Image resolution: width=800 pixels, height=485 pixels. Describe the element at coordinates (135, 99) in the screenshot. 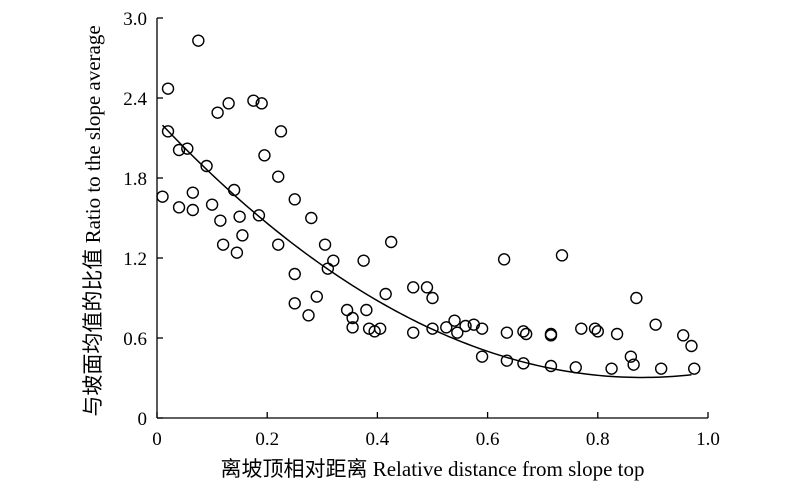

I see `y-tick-label: 2.4` at that location.